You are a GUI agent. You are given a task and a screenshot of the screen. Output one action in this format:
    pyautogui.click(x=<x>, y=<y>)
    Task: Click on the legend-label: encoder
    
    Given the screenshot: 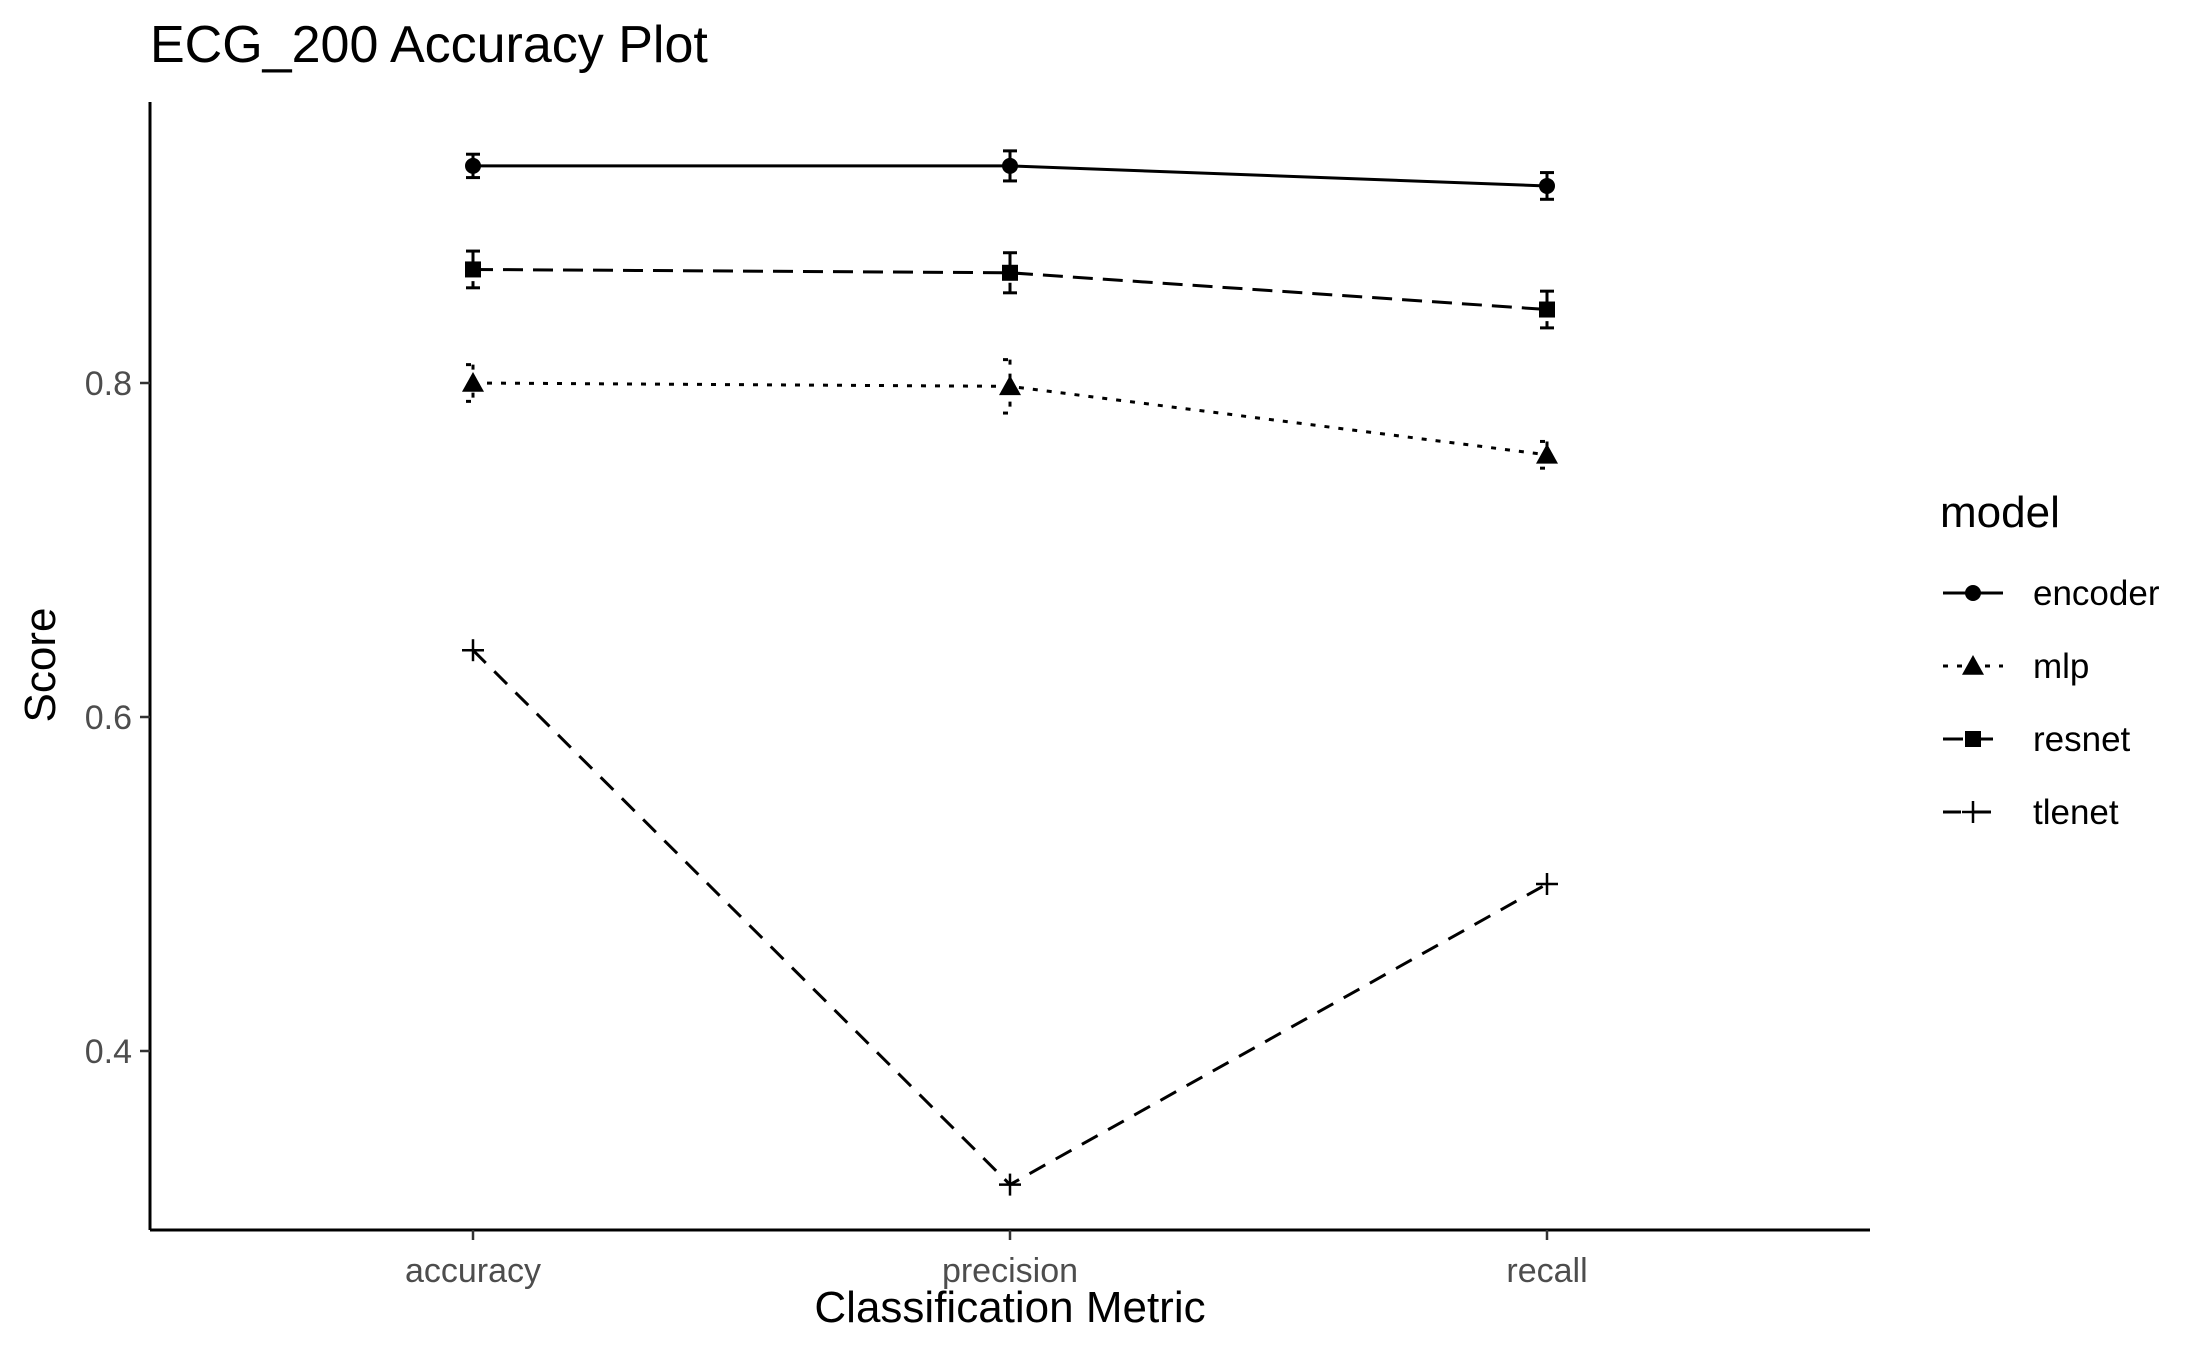 What is the action you would take?
    pyautogui.click(x=2096, y=593)
    